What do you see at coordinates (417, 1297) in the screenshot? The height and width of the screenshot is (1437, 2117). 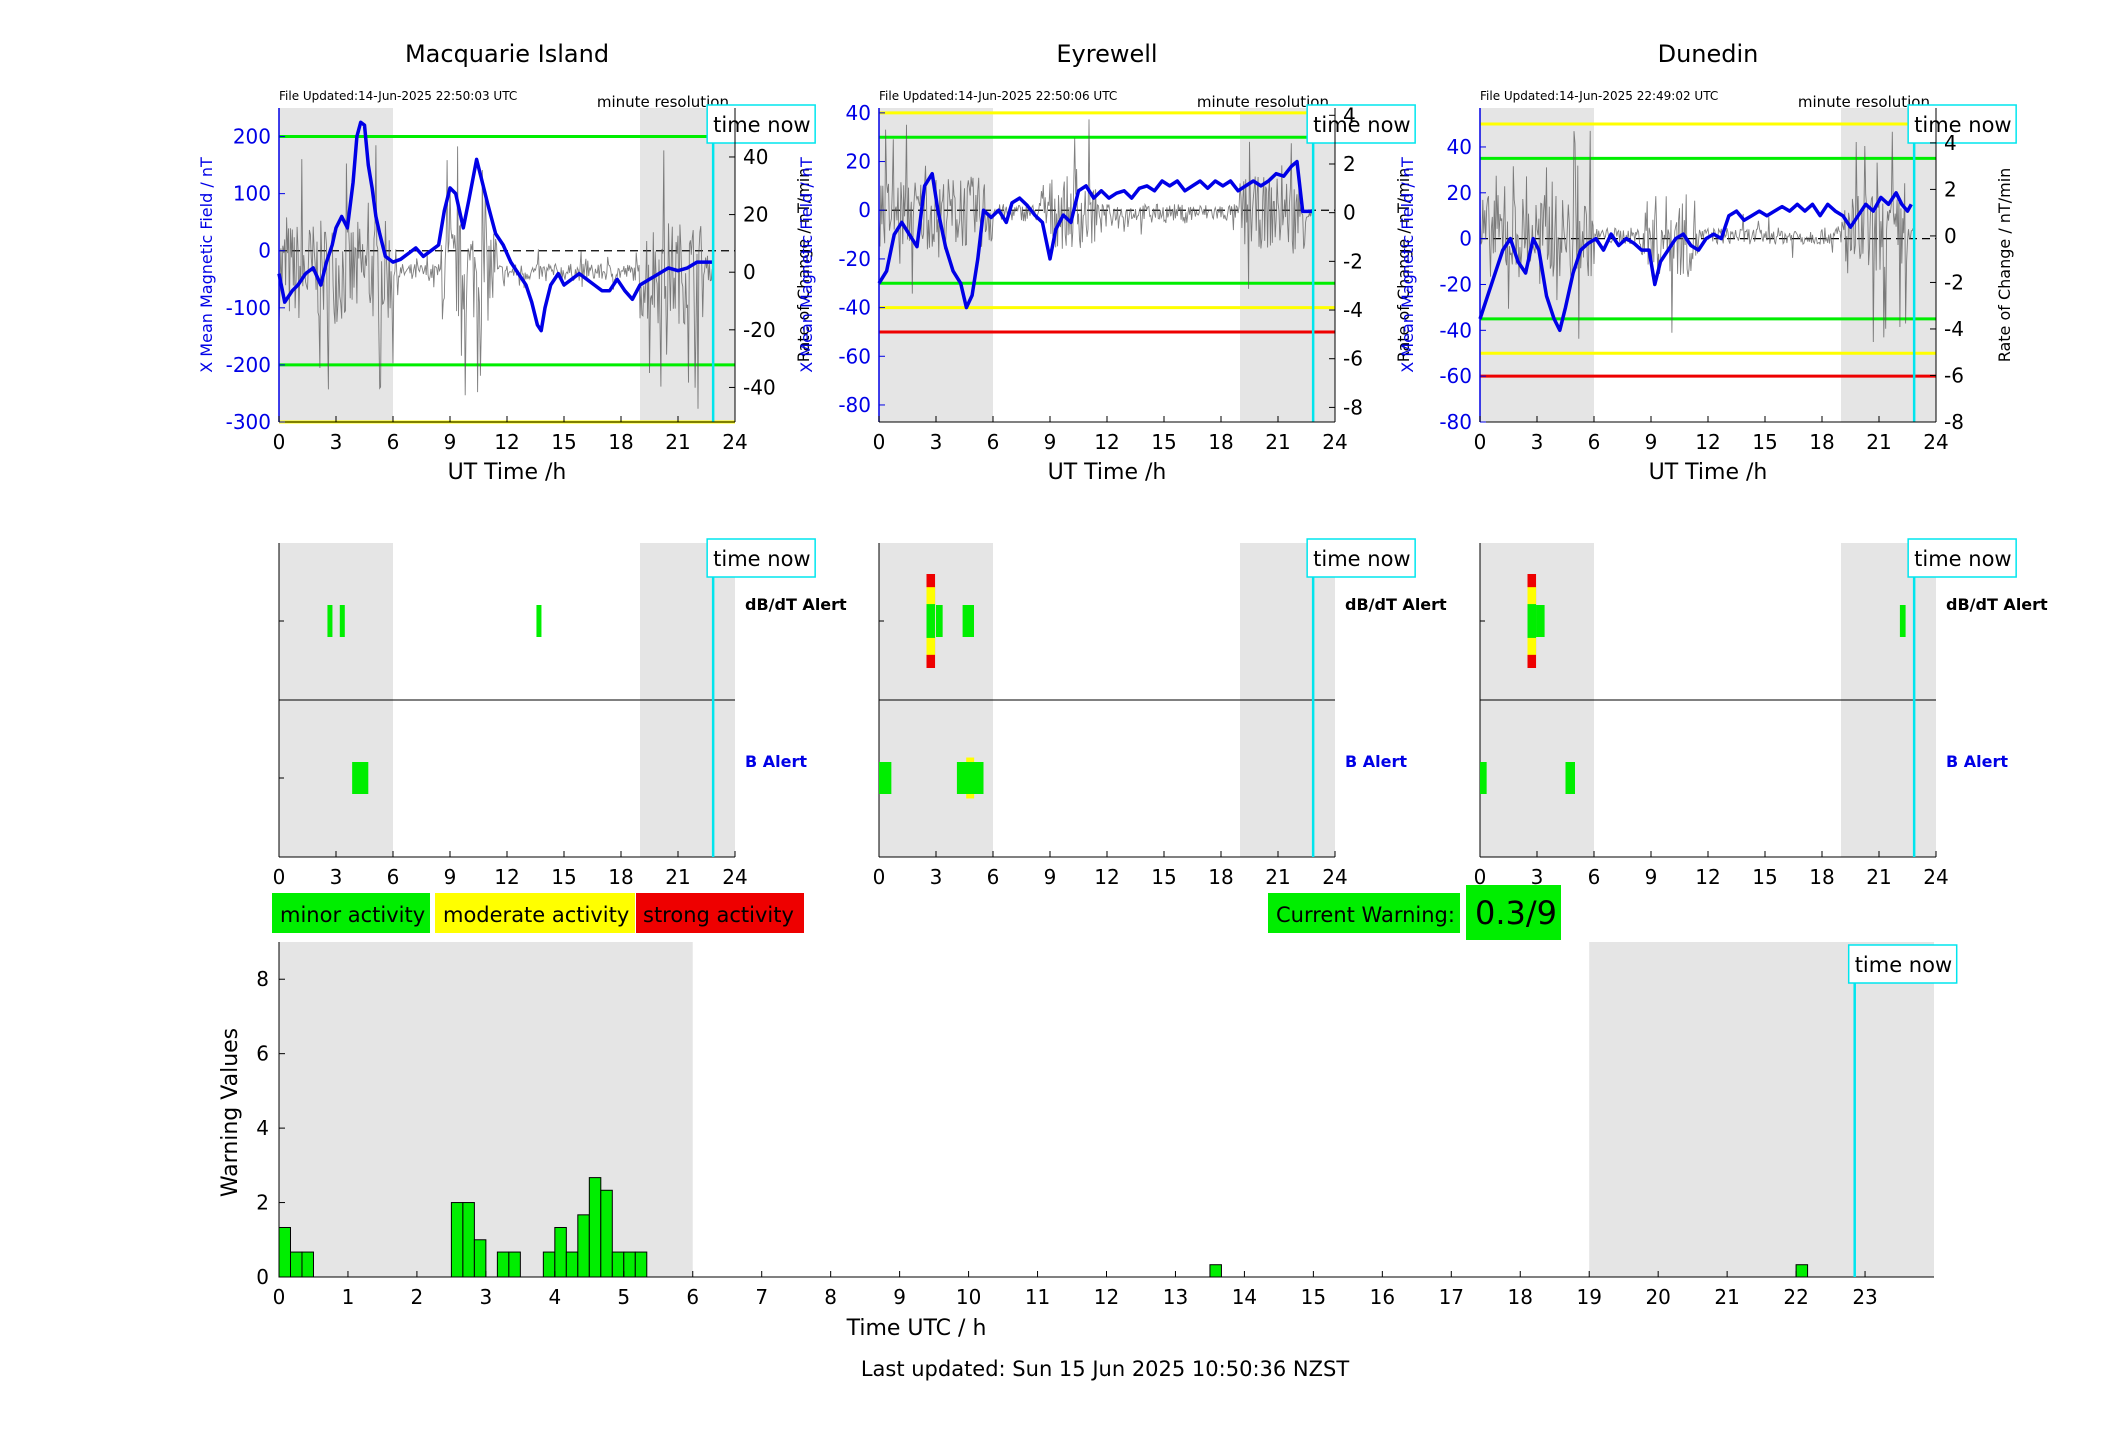 I see `x-tick-label: 2` at bounding box center [417, 1297].